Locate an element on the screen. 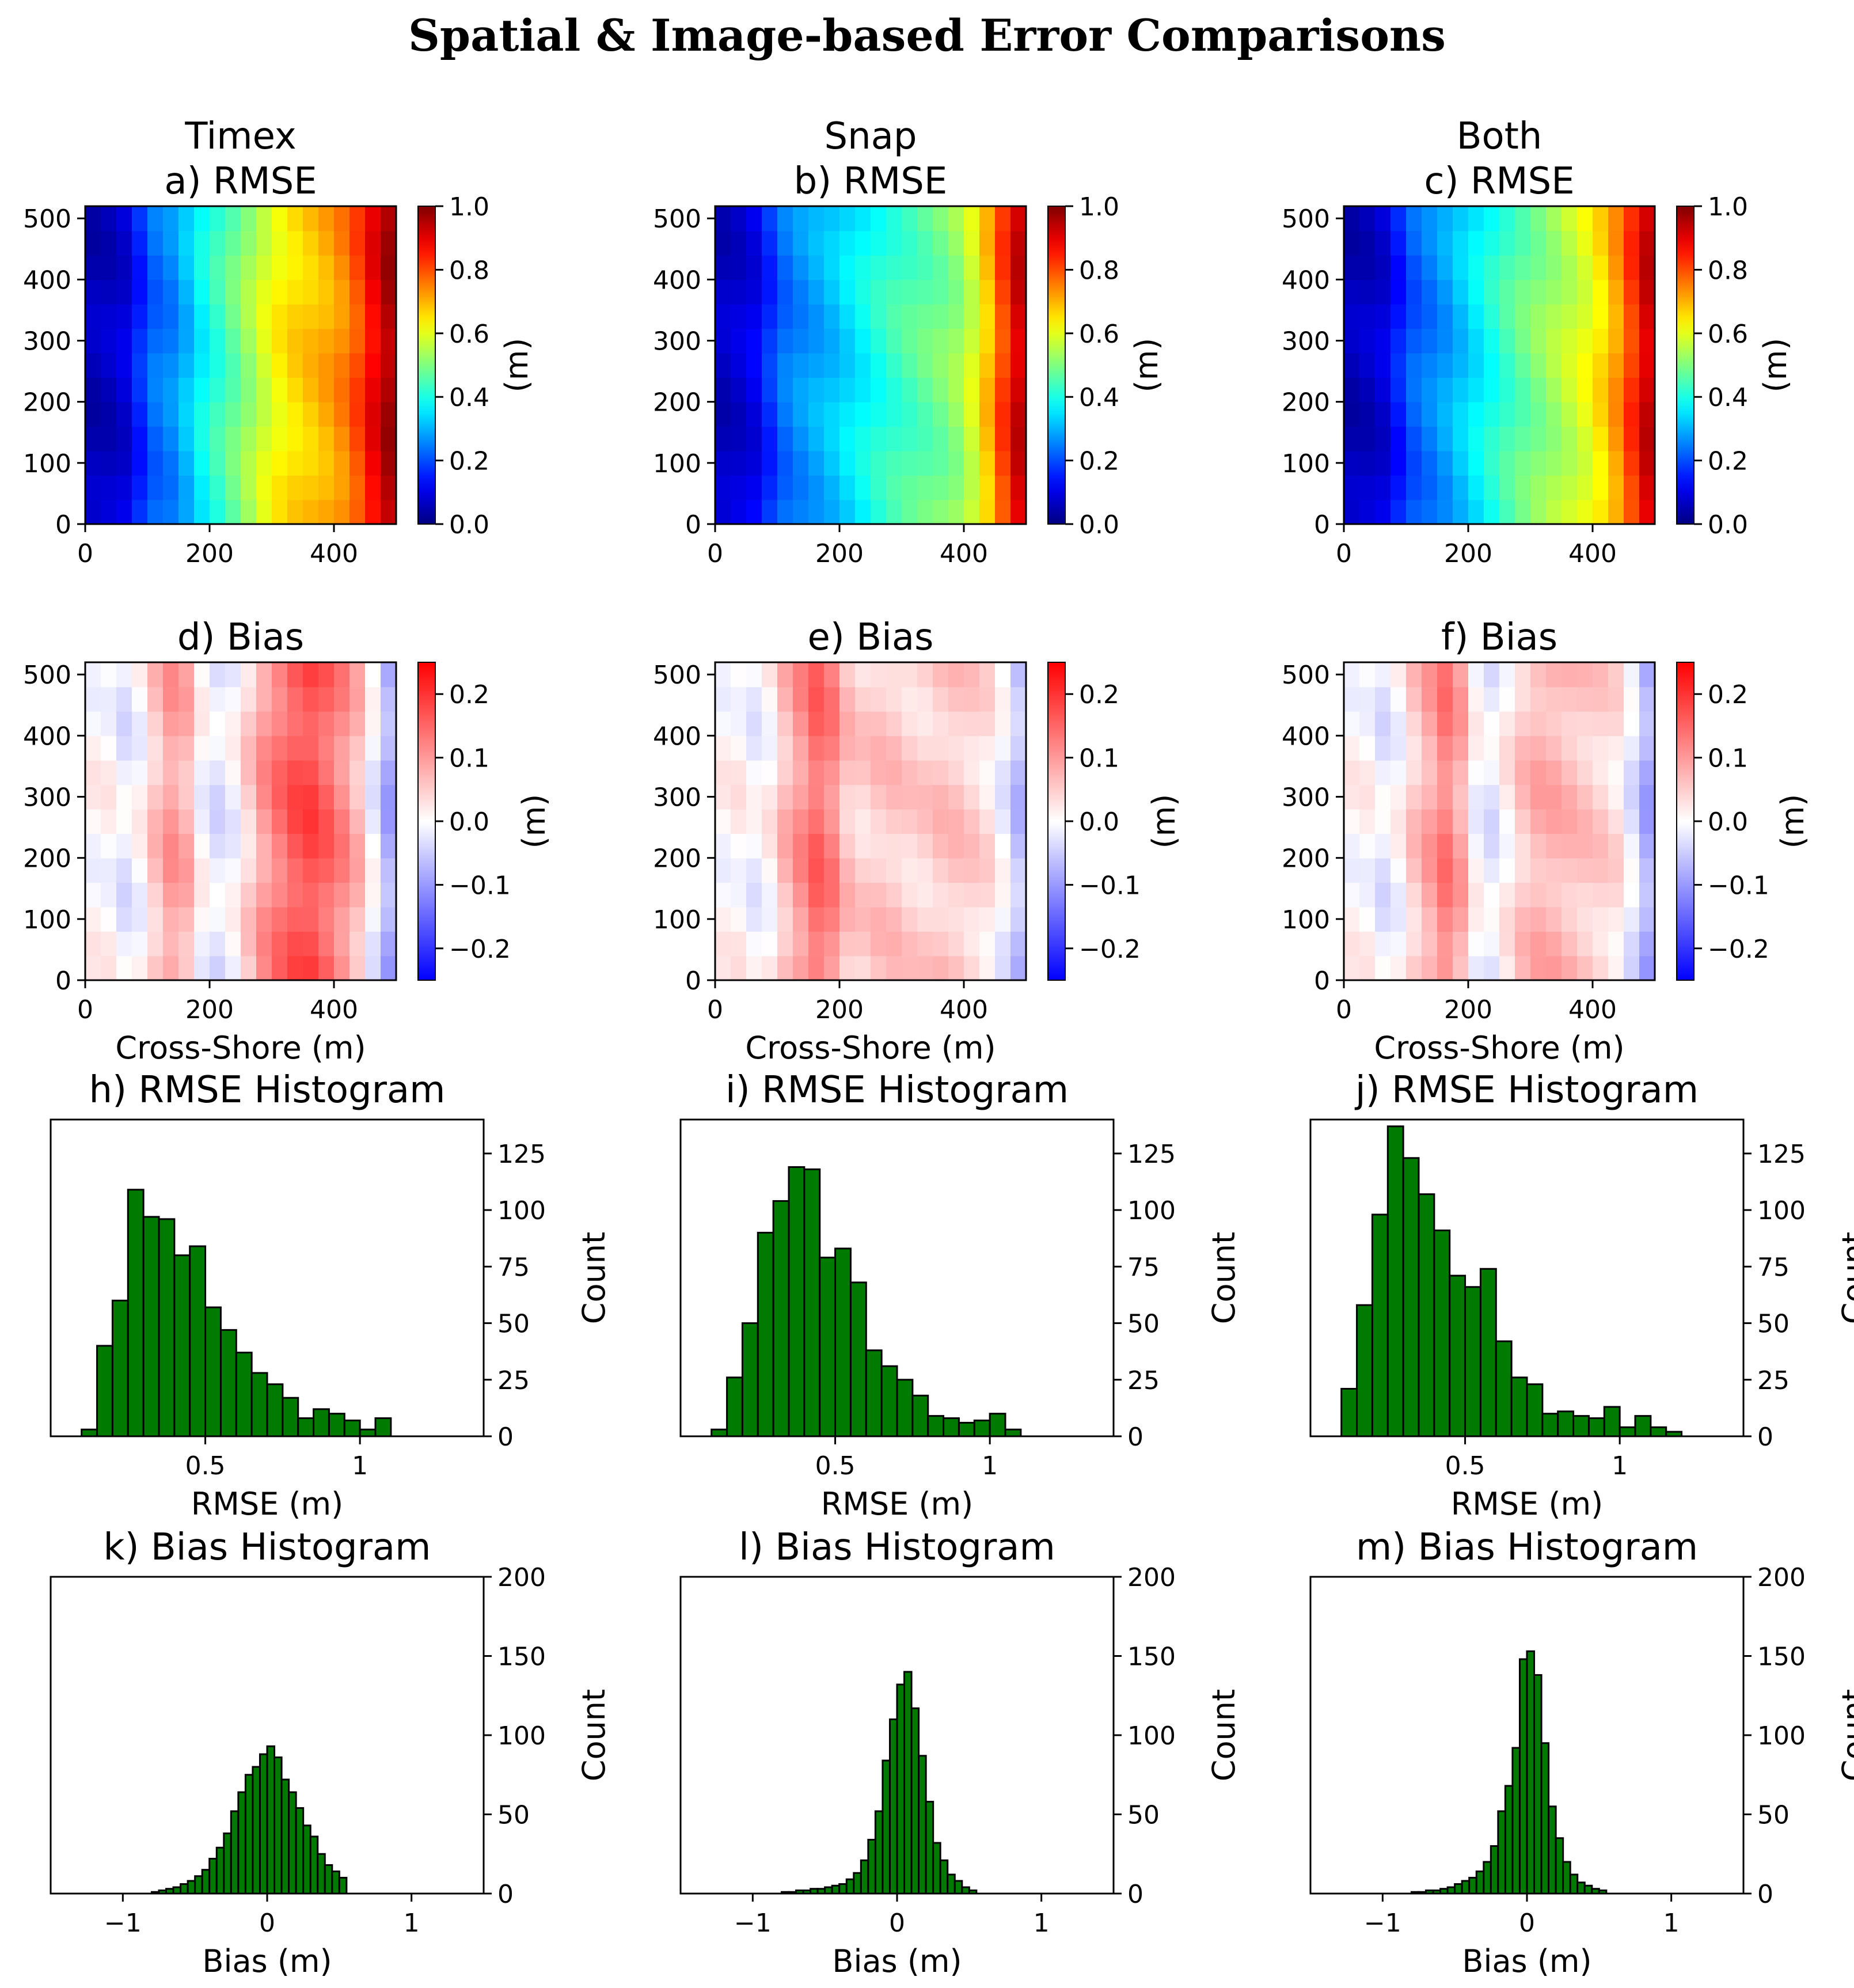 The width and height of the screenshot is (1854, 1988). x-tick-label: 0 is located at coordinates (85, 553).